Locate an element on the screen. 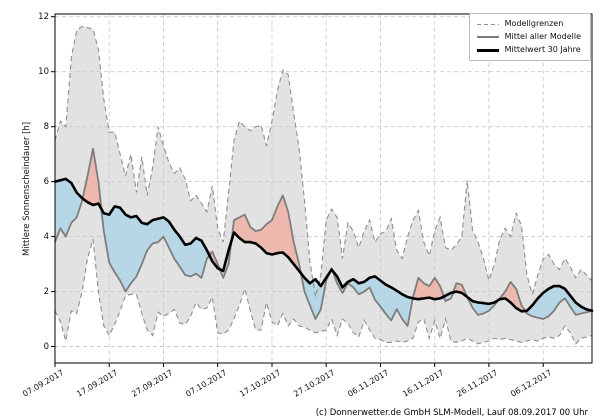 This screenshot has width=600, height=420. y-tick-label: 2 is located at coordinates (46, 292).